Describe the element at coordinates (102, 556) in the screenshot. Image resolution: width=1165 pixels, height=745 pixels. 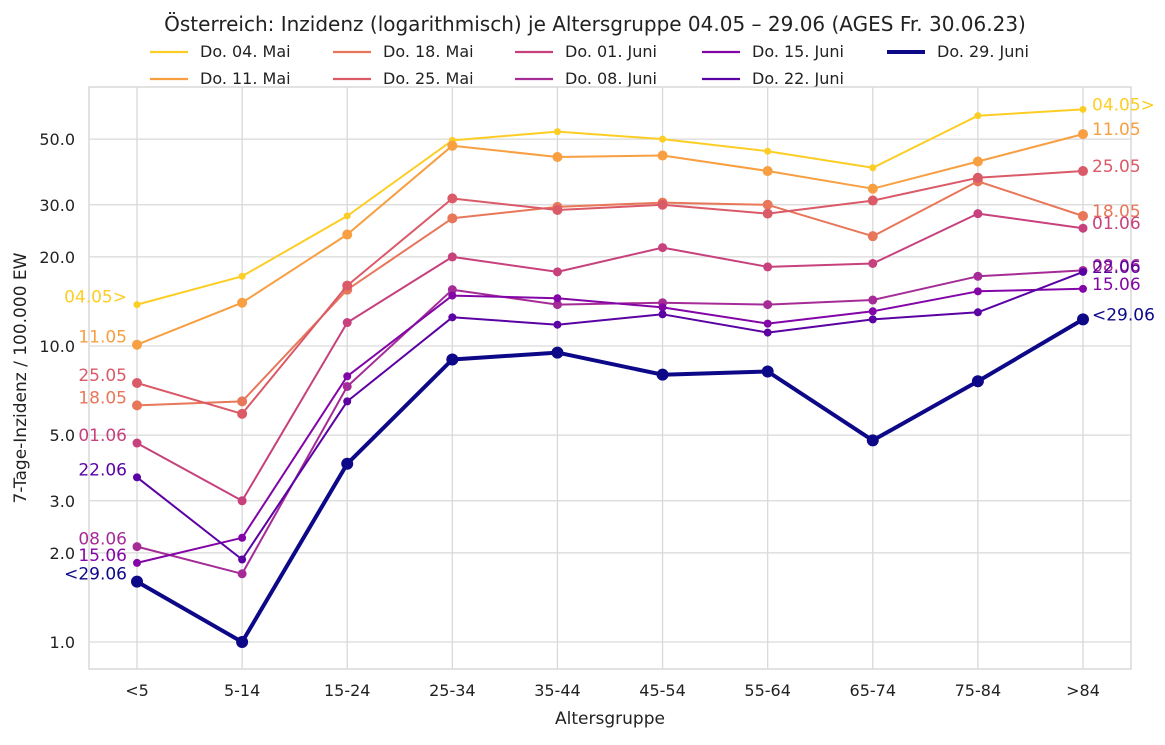
I see `left-end-label: 15.06` at that location.